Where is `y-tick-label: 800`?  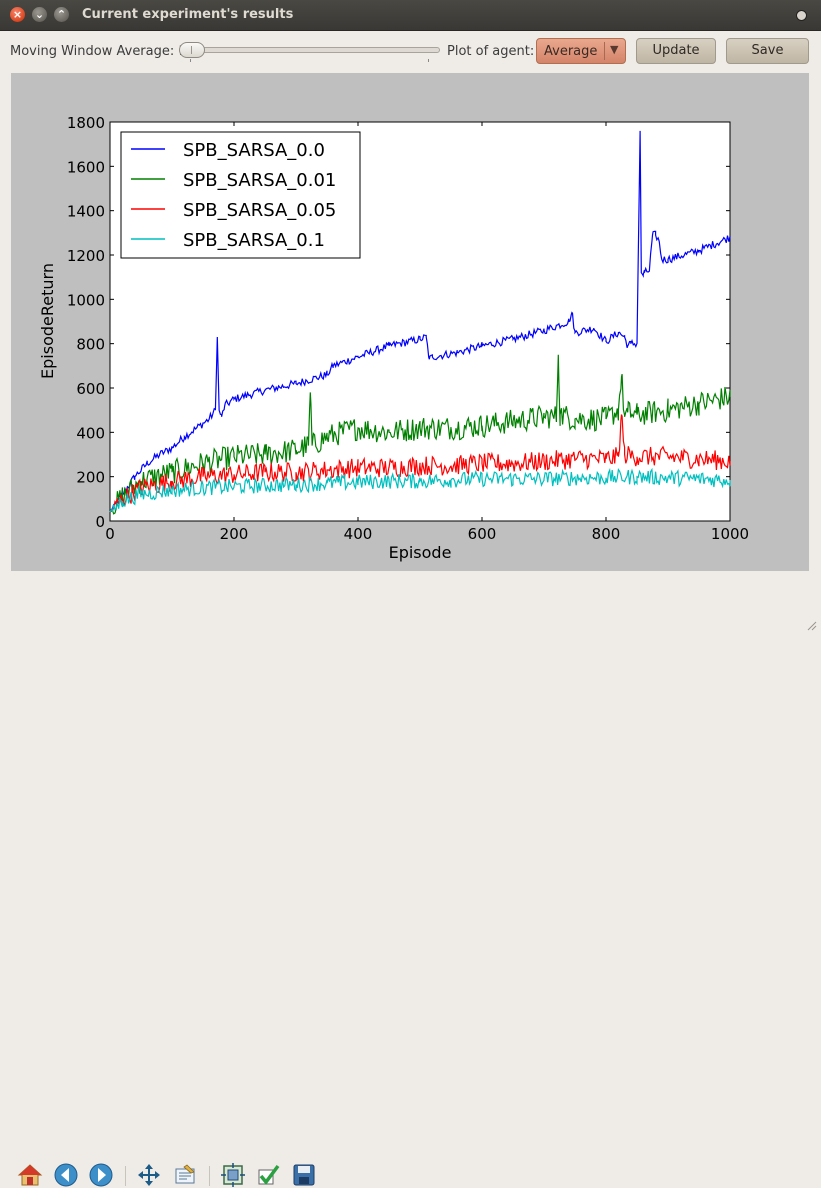
y-tick-label: 800 is located at coordinates (90, 345).